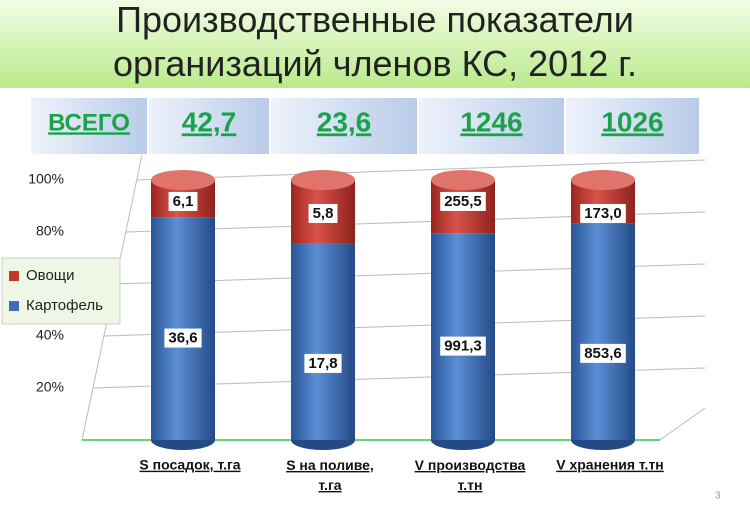  I want to click on x-tick-label: V хранения т.тн, so click(610, 465).